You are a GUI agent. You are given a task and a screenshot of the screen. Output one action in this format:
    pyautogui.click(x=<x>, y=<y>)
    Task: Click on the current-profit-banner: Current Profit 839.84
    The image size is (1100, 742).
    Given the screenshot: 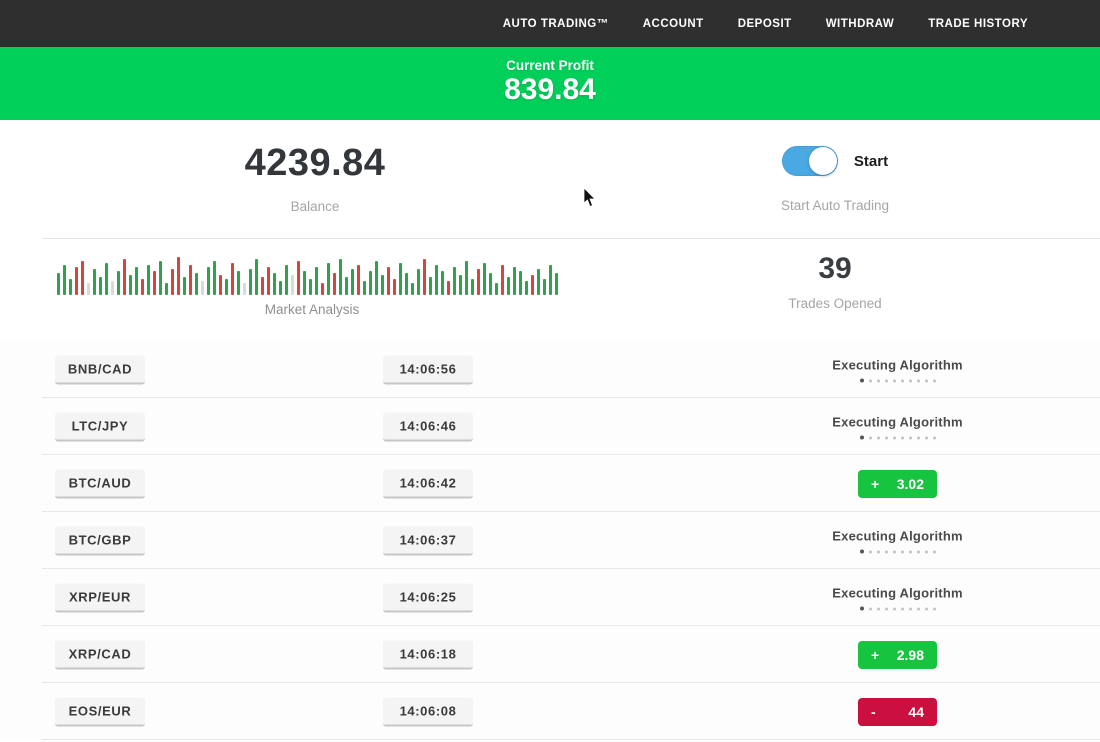 What is the action you would take?
    pyautogui.click(x=550, y=83)
    